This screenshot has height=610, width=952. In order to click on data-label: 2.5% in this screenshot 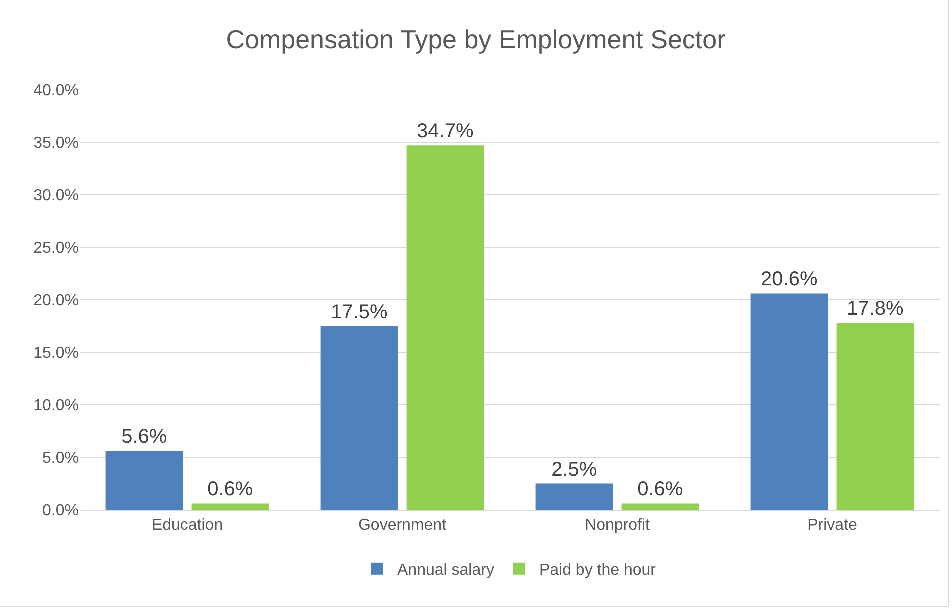, I will do `click(575, 469)`.